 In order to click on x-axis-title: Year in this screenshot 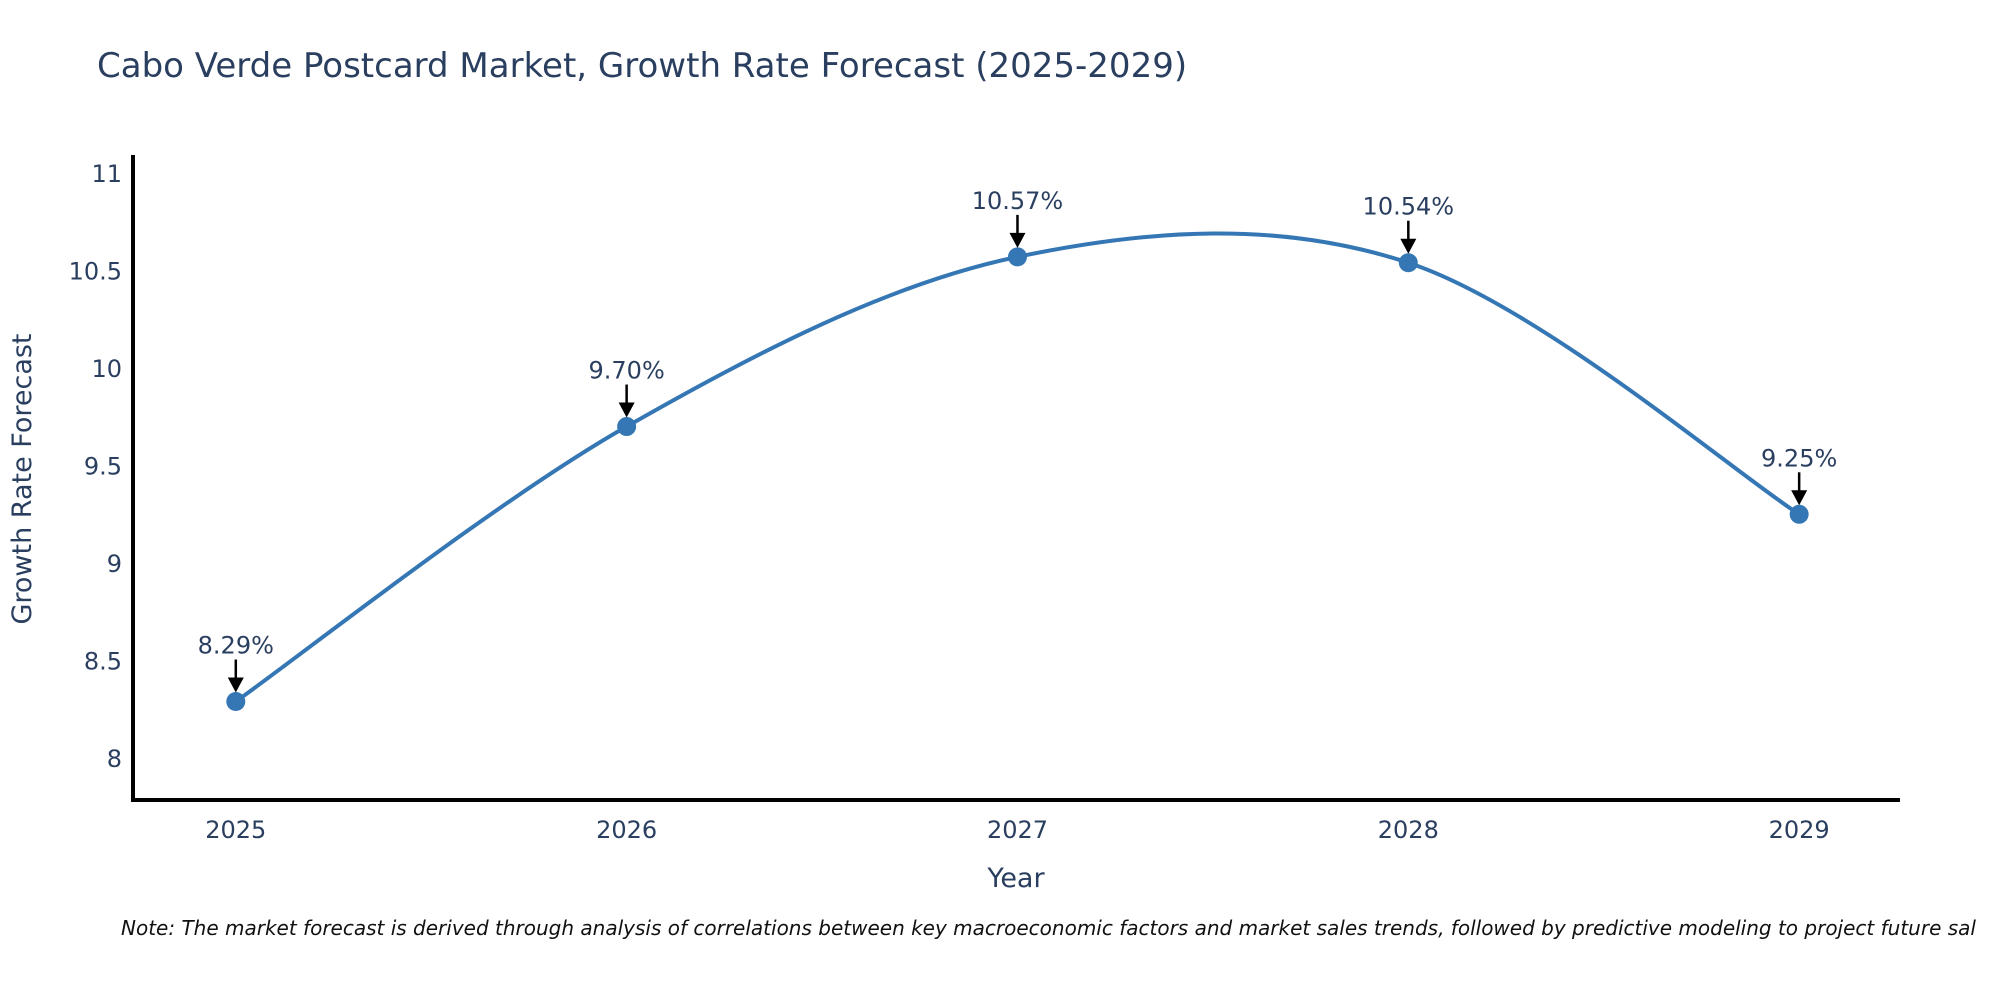, I will do `click(1015, 878)`.